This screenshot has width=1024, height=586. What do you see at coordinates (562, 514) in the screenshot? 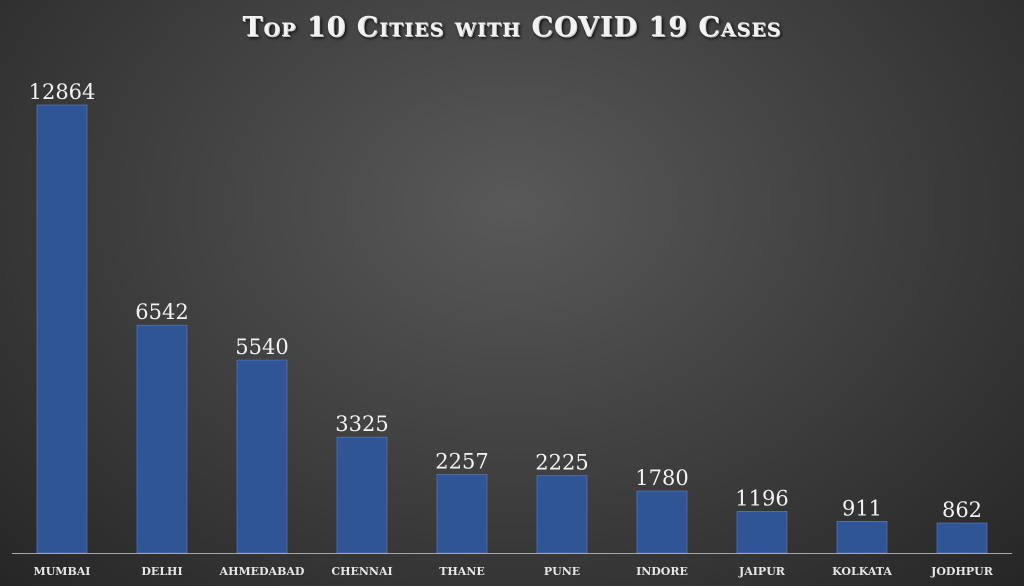
I see `bar-pune` at bounding box center [562, 514].